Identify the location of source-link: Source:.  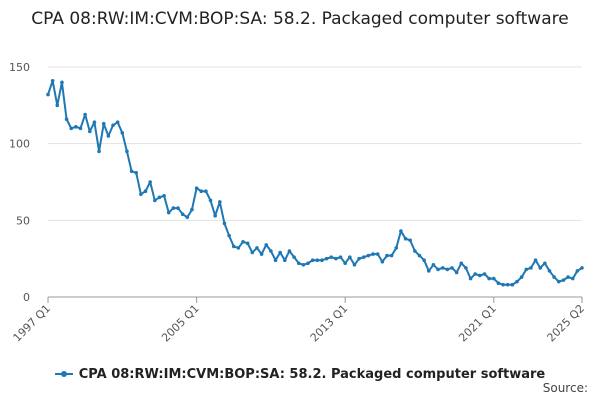
(565, 388).